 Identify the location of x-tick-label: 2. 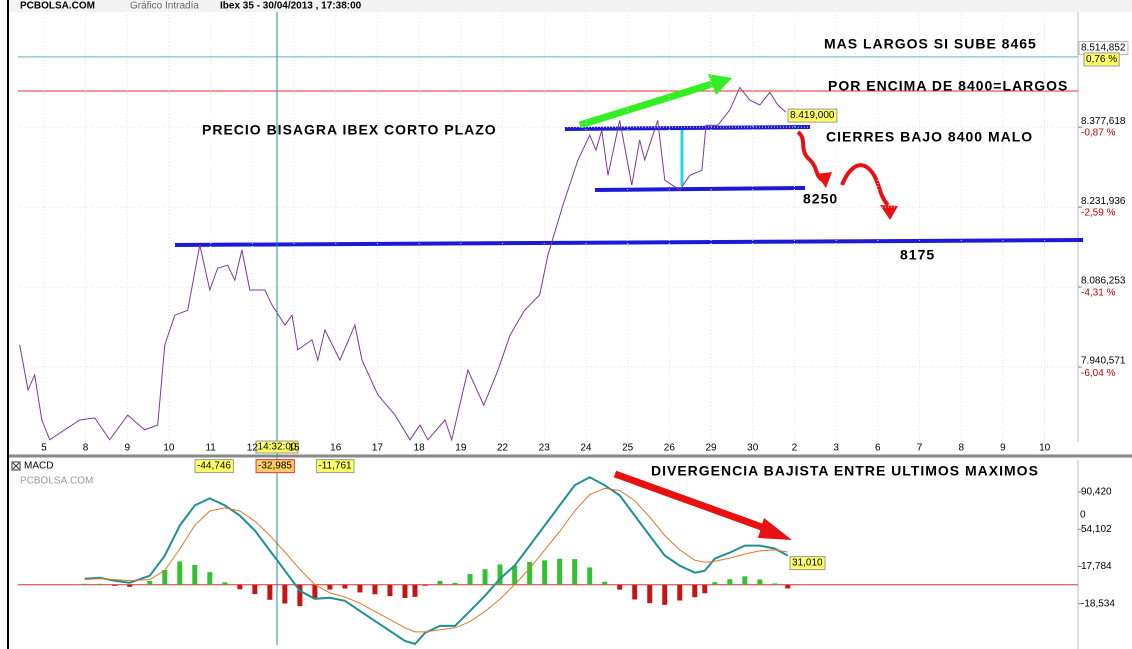
(795, 448).